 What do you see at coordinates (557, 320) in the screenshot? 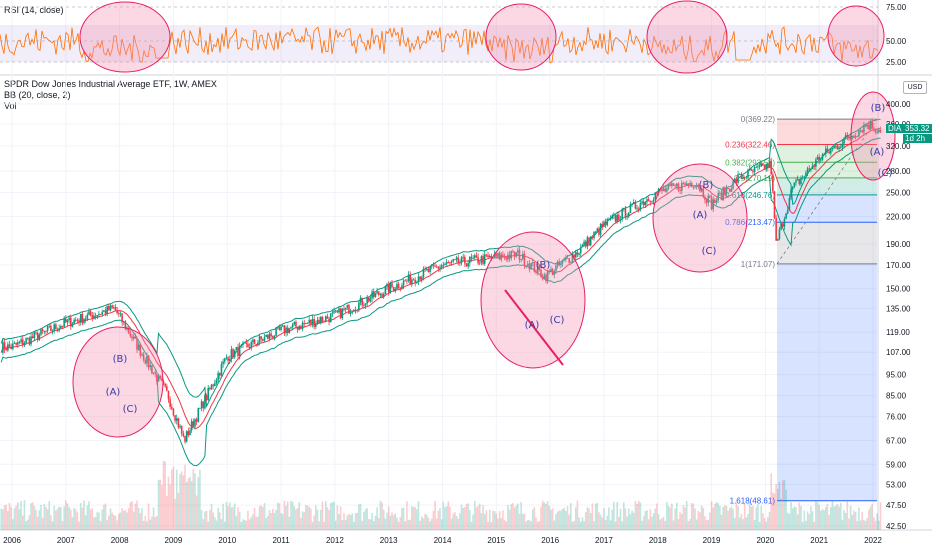
I see `wave-label: (C)` at bounding box center [557, 320].